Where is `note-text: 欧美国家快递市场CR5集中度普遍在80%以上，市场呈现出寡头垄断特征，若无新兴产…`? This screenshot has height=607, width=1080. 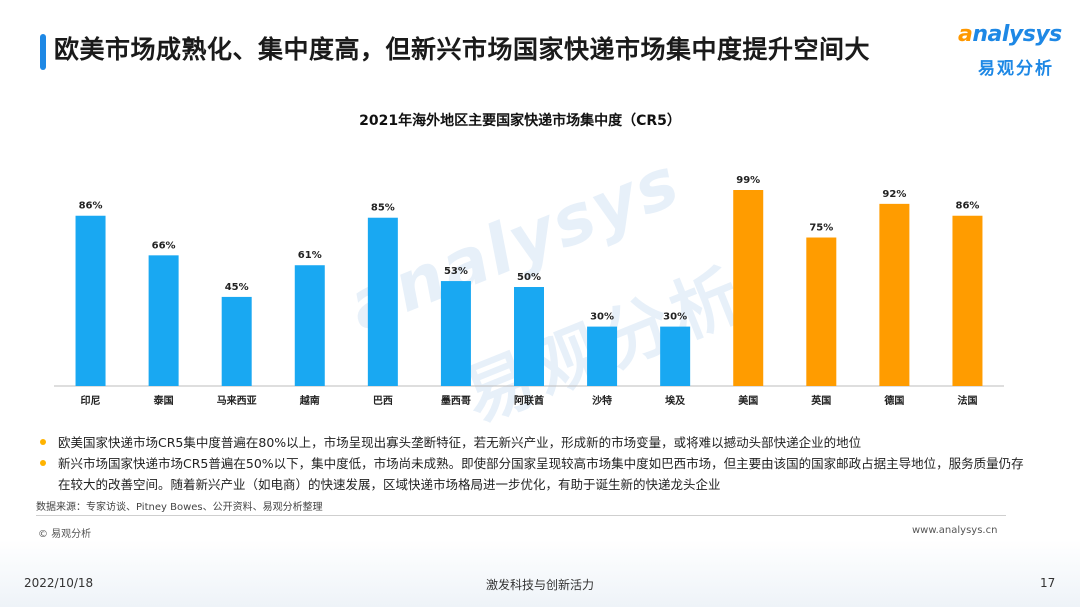
note-text: 欧美国家快递市场CR5集中度普遍在80%以上，市场呈现出寡头垄断特征，若无新兴产… is located at coordinates (460, 442).